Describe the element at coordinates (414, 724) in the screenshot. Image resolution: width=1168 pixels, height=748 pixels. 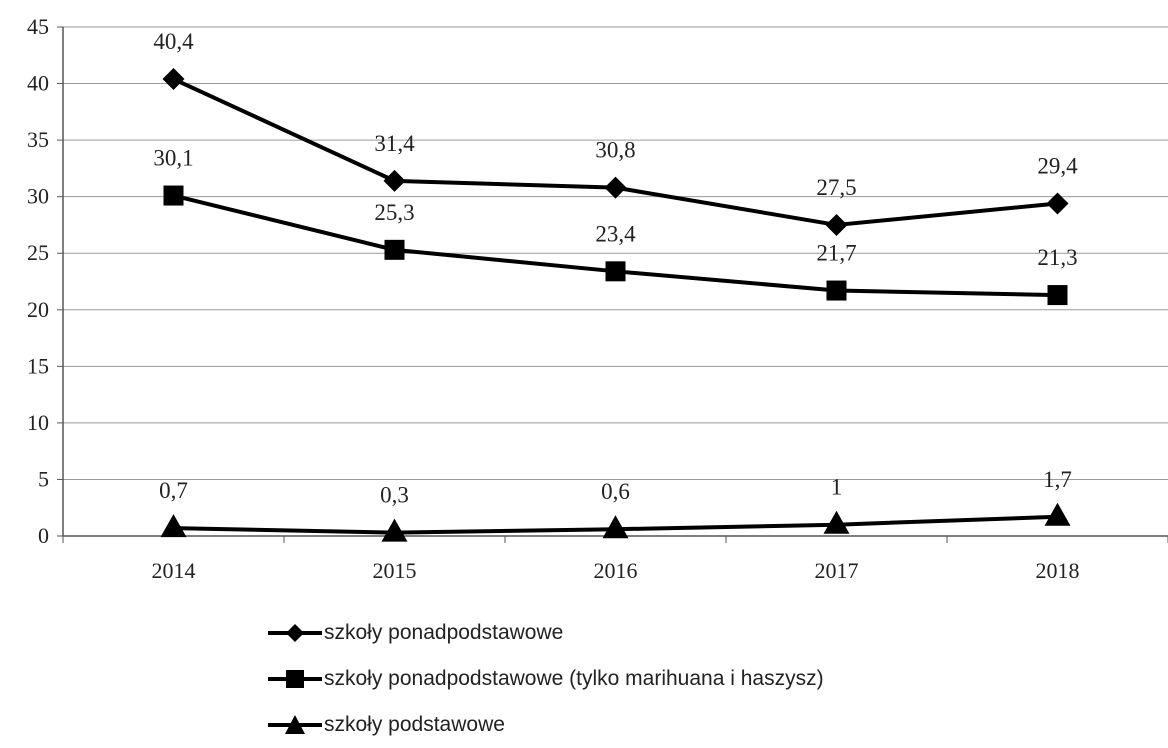
I see `legend-label: szkoły podstawowe` at that location.